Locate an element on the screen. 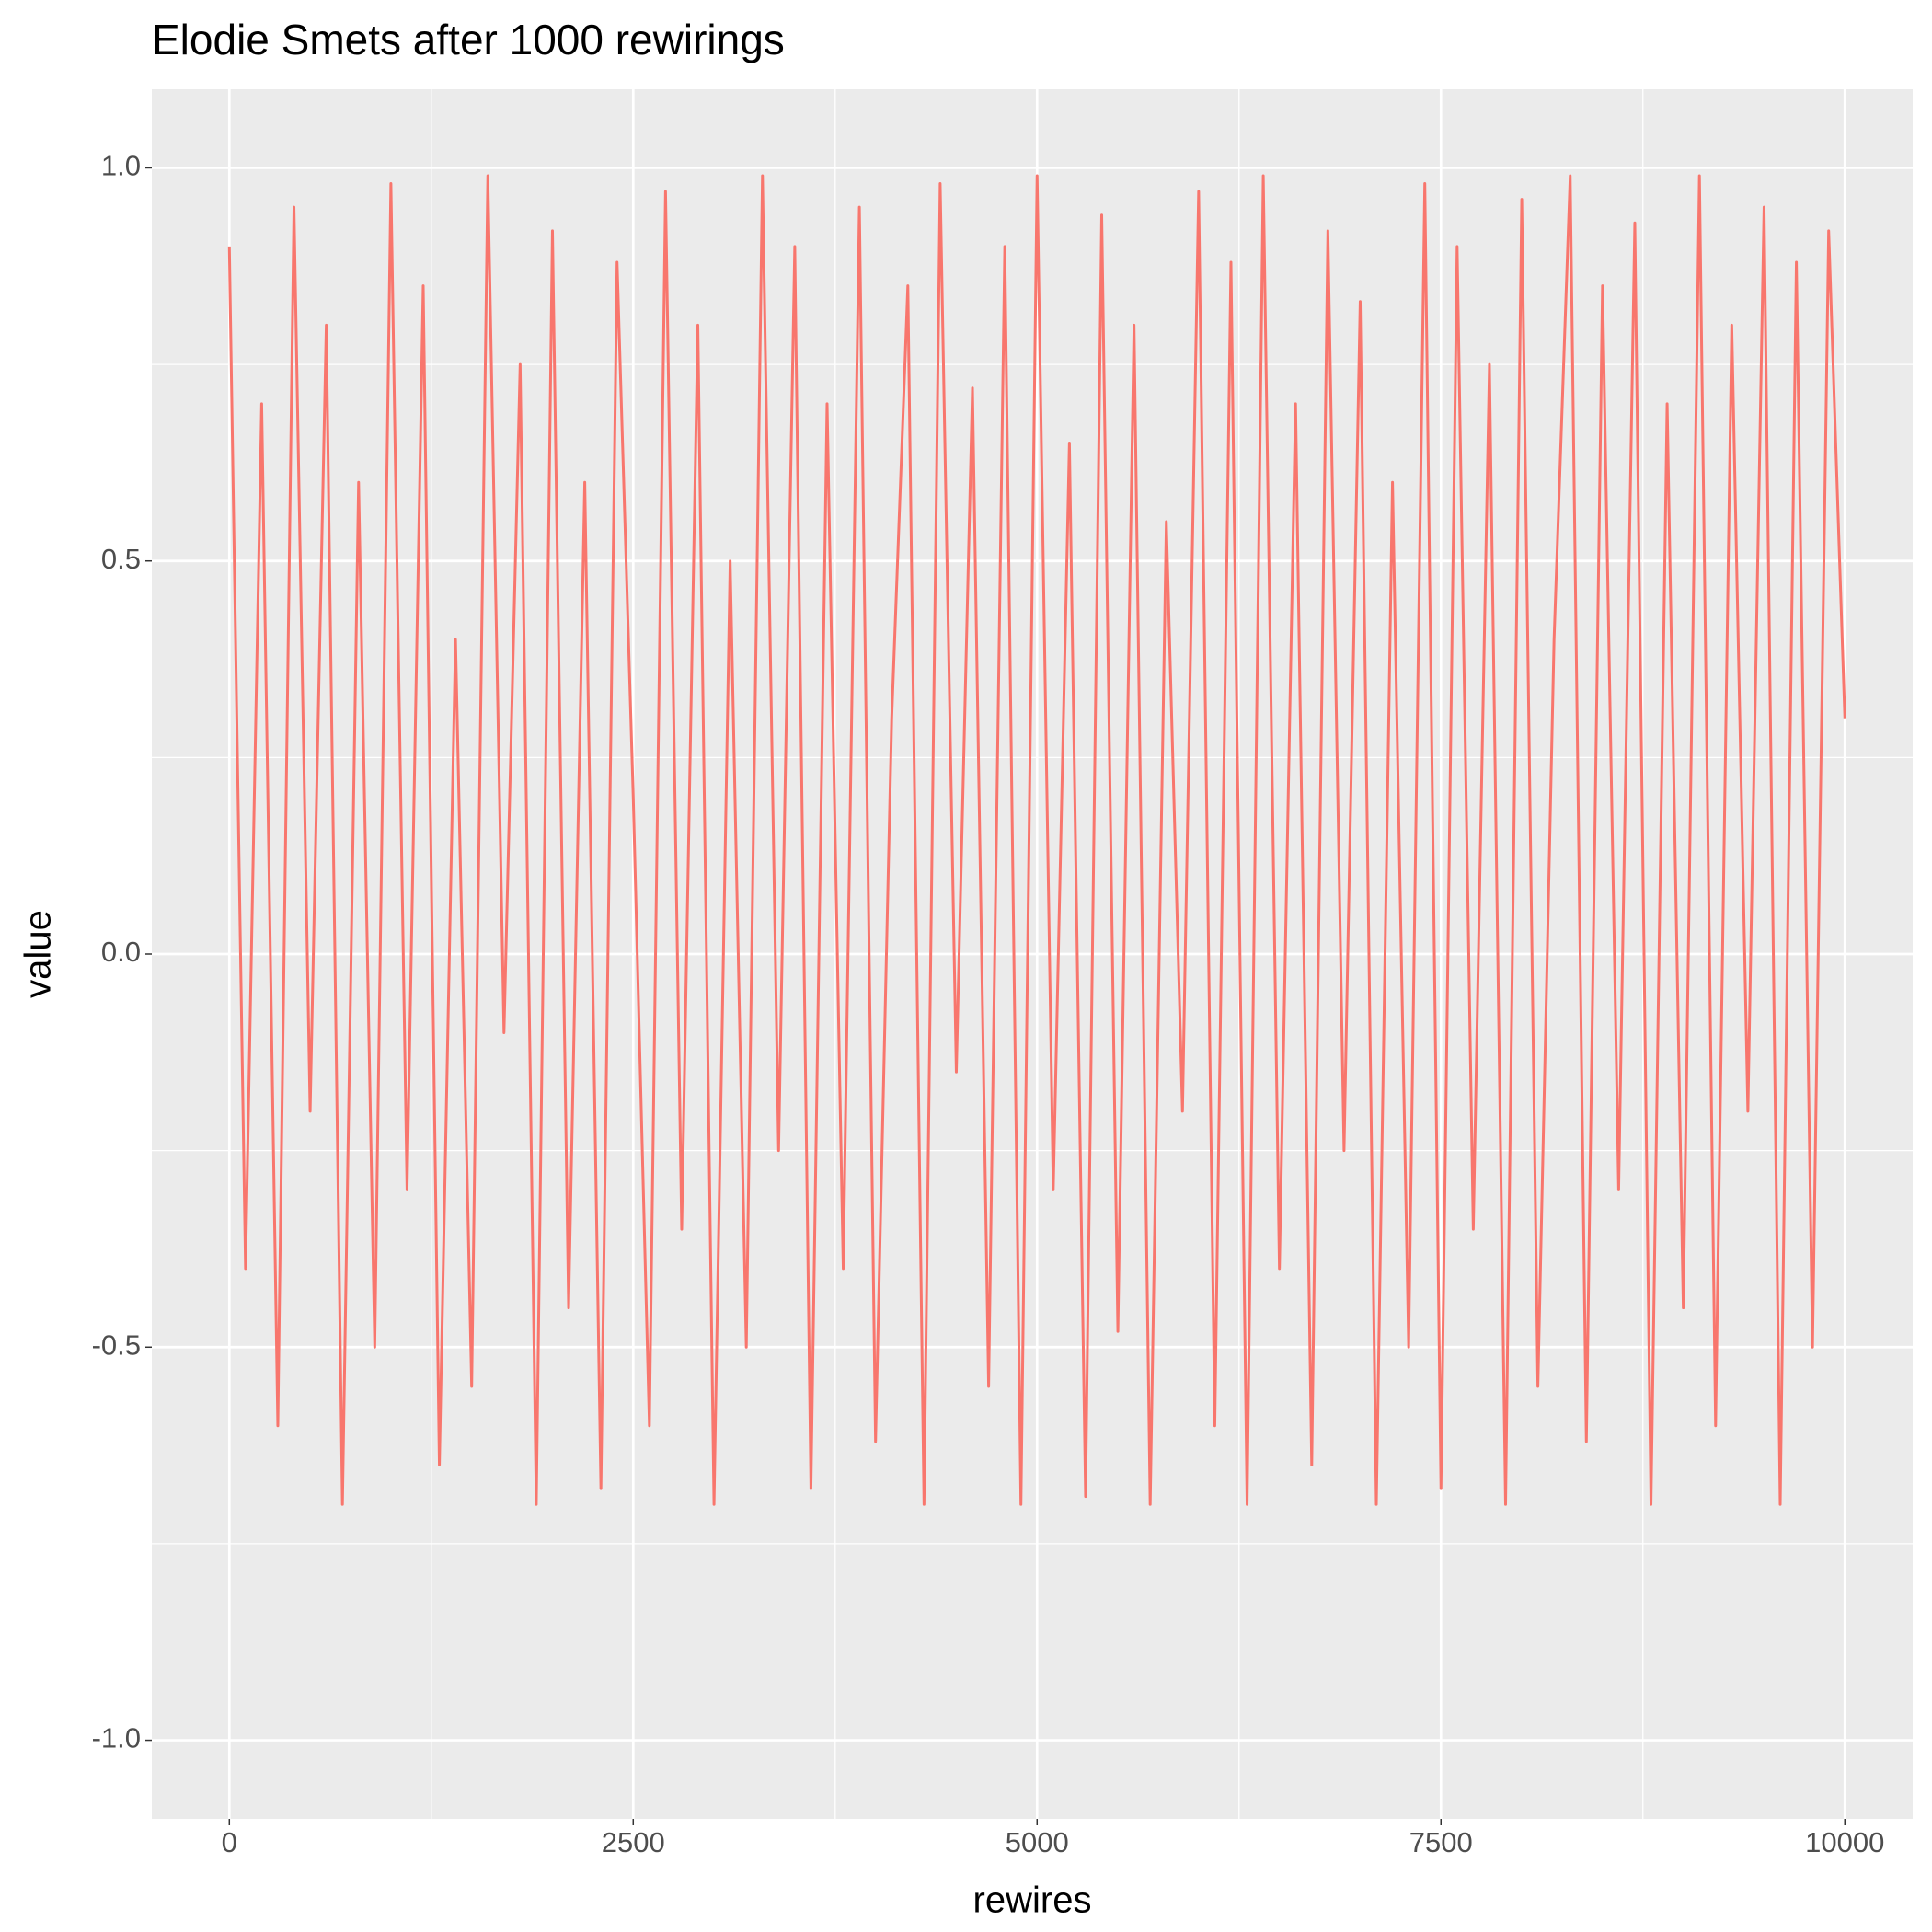 The width and height of the screenshot is (1932, 1932). x-tick-label: 10000 is located at coordinates (1844, 1842).